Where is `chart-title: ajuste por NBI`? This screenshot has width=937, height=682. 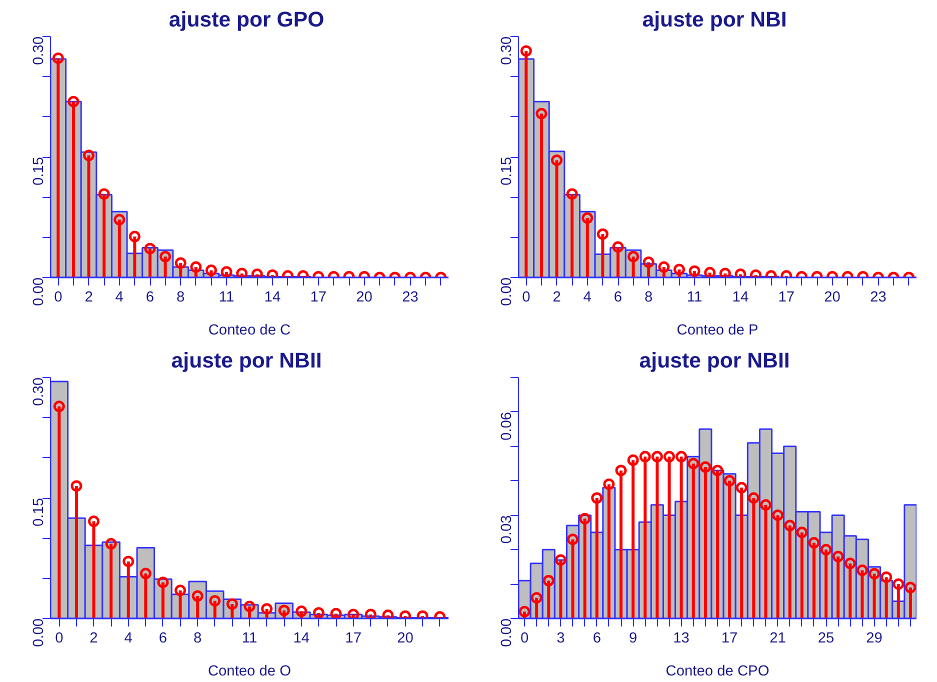
chart-title: ajuste por NBI is located at coordinates (714, 20).